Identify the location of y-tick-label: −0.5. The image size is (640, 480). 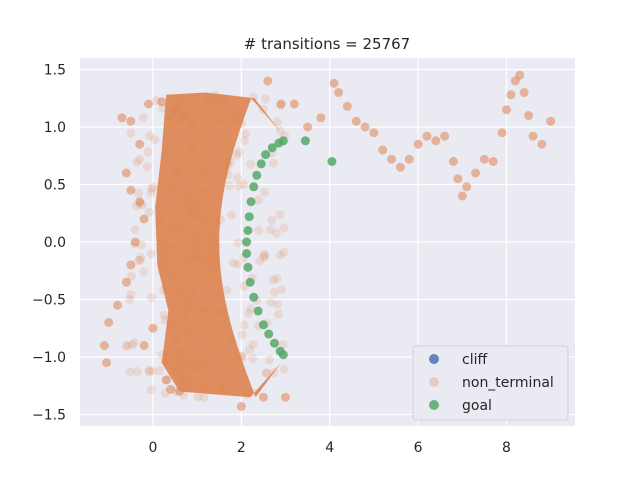
(49, 301).